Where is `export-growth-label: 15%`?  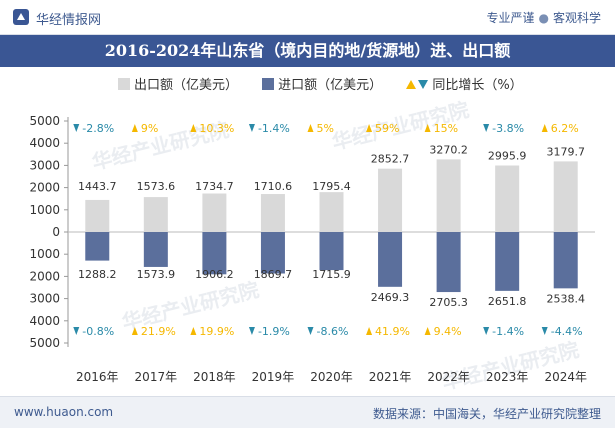
export-growth-label: 15% is located at coordinates (446, 128).